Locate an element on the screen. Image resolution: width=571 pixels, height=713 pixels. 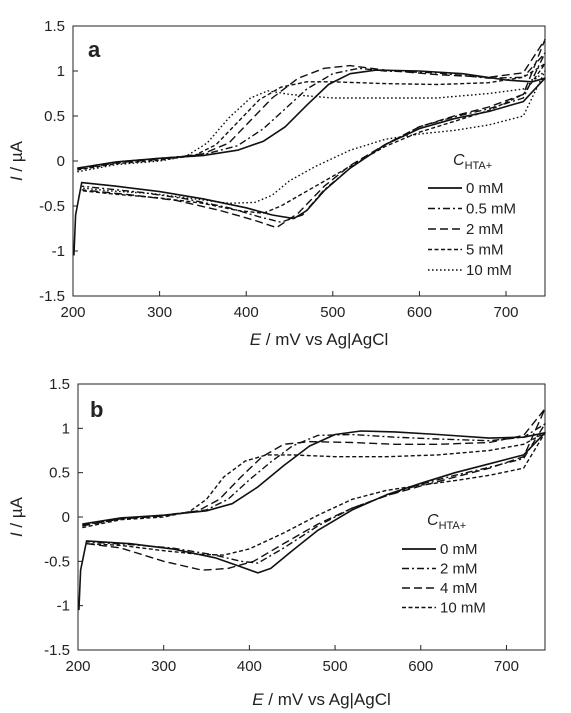
panel-a-legend-label: 0.5 mM is located at coordinates (491, 209).